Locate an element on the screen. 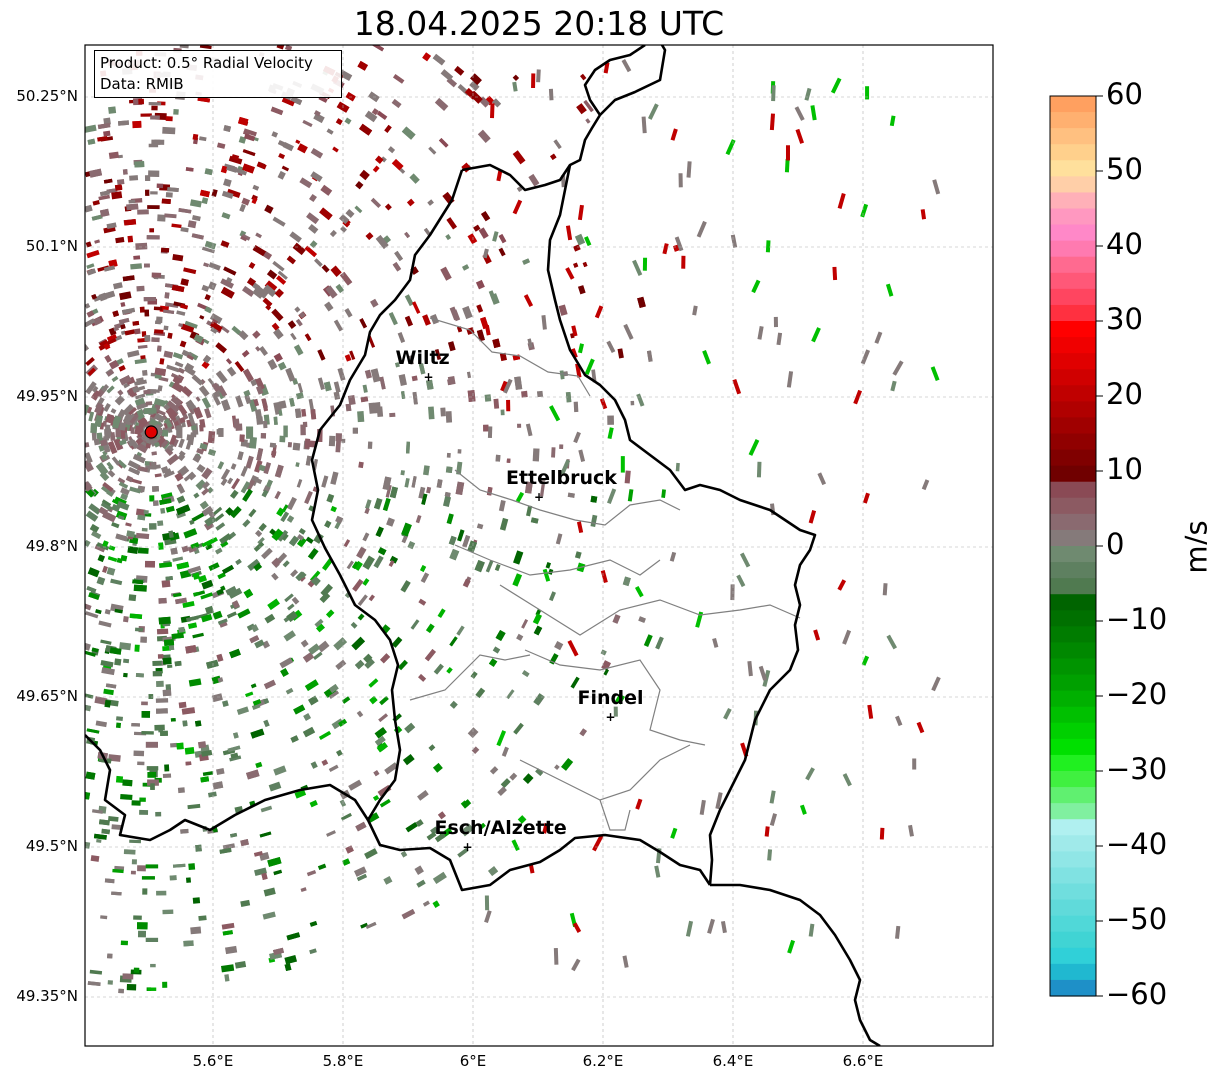 This screenshot has width=1207, height=1081. colorbar is located at coordinates (1076, 546).